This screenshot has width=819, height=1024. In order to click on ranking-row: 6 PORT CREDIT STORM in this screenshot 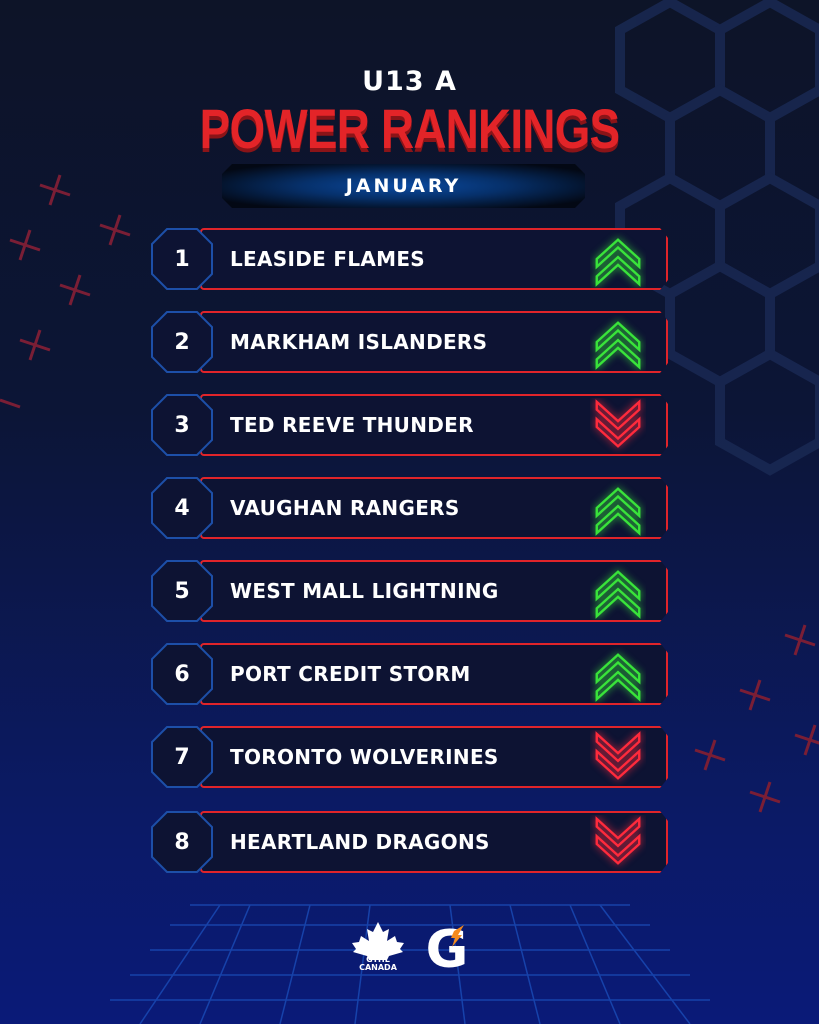, I will do `click(410, 675)`.